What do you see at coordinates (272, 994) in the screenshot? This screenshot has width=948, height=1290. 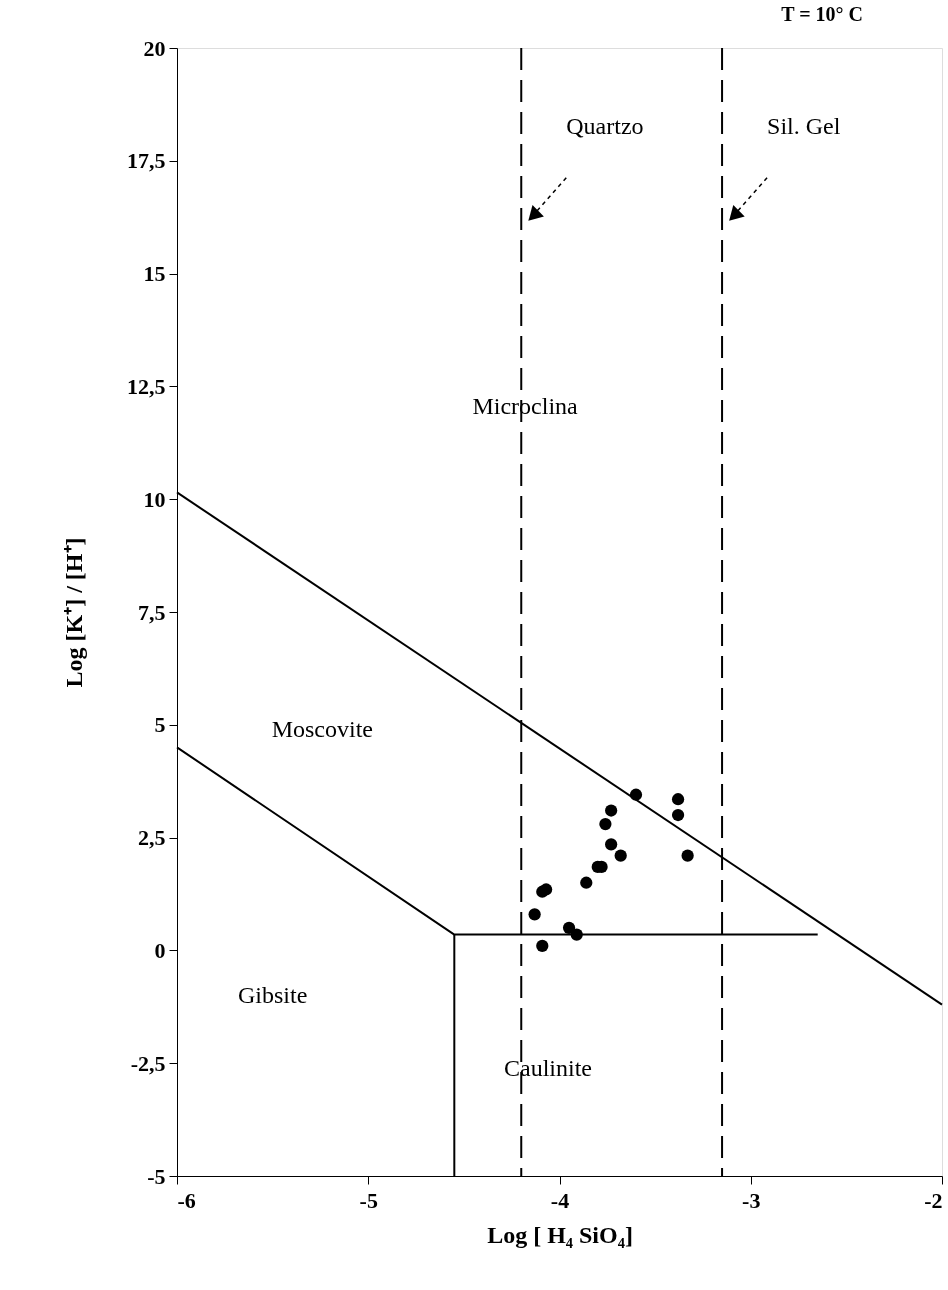 I see `annotation: Gibsite` at bounding box center [272, 994].